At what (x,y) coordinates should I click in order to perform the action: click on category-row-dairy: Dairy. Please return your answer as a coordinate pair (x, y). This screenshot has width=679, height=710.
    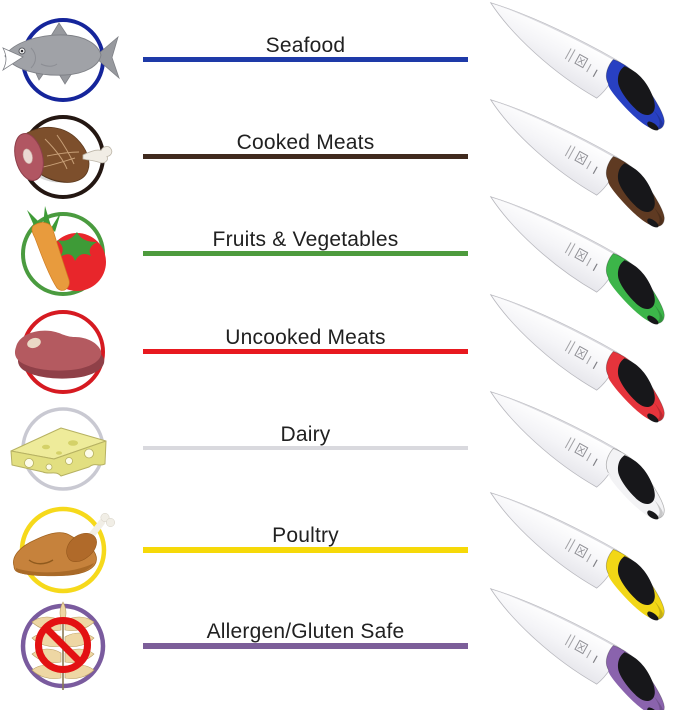
    Looking at the image, I should click on (339, 449).